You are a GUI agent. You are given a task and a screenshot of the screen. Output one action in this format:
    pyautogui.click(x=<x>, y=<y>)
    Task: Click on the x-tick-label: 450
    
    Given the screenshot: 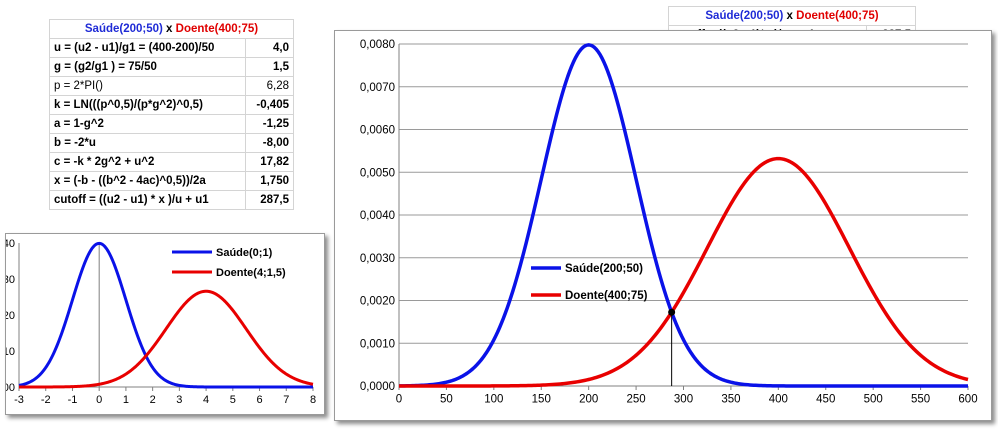 What is the action you would take?
    pyautogui.click(x=825, y=400)
    